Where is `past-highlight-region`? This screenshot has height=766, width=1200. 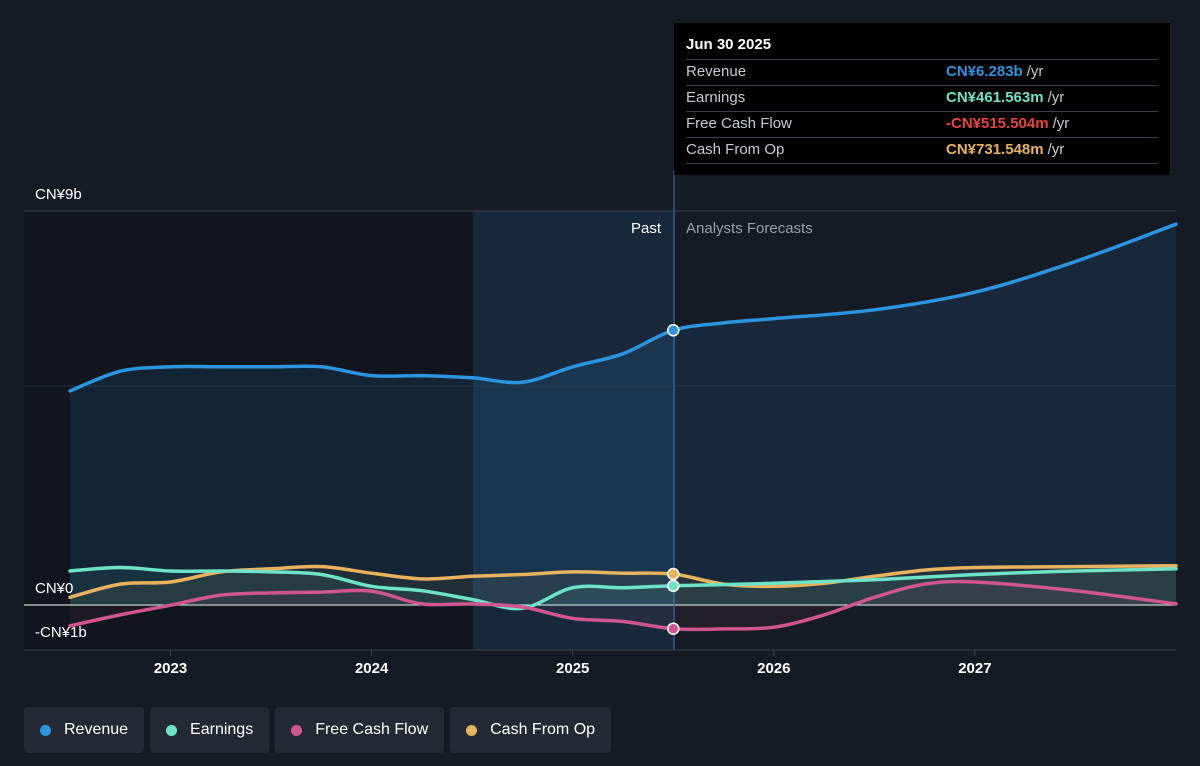
past-highlight-region is located at coordinates (574, 430).